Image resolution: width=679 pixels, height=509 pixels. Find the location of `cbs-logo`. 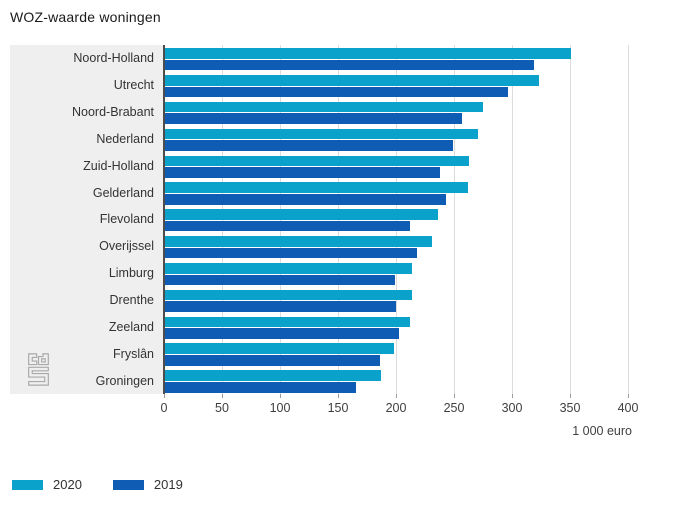

cbs-logo is located at coordinates (38, 369).